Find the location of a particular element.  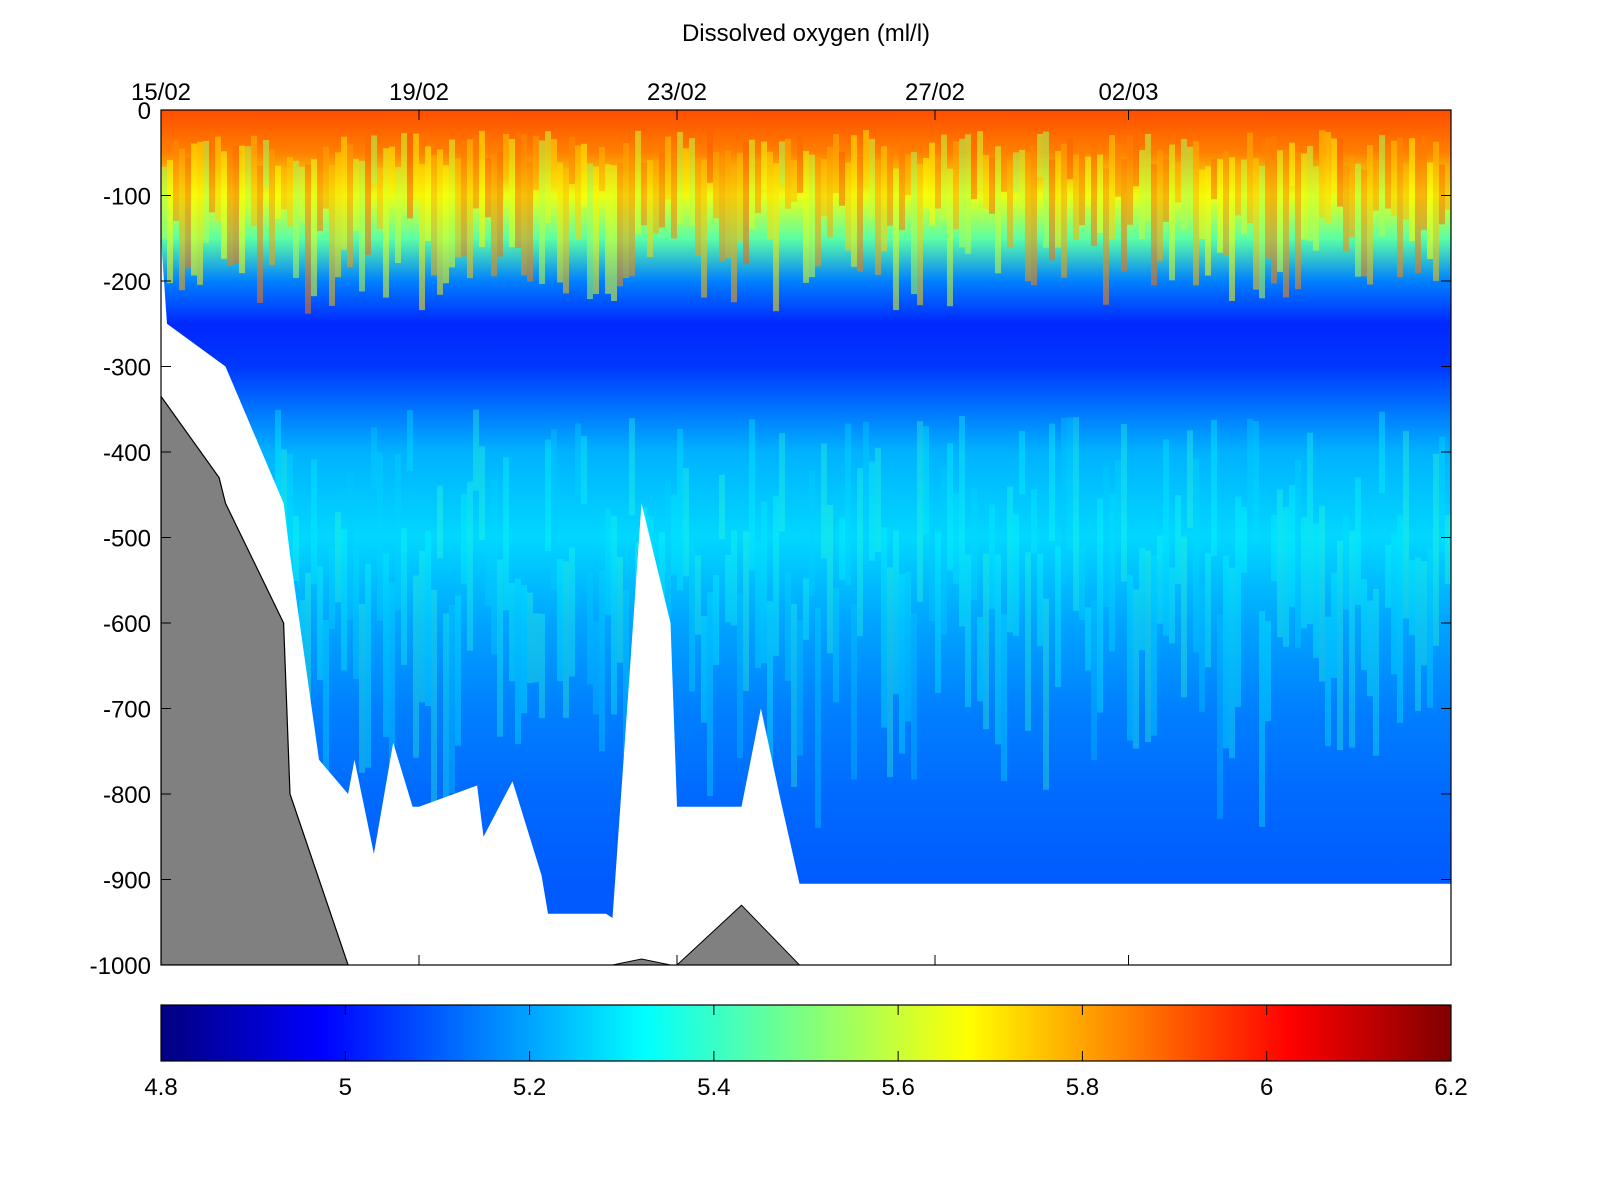

colorbar-tick-label: 5.6 is located at coordinates (897, 1087).